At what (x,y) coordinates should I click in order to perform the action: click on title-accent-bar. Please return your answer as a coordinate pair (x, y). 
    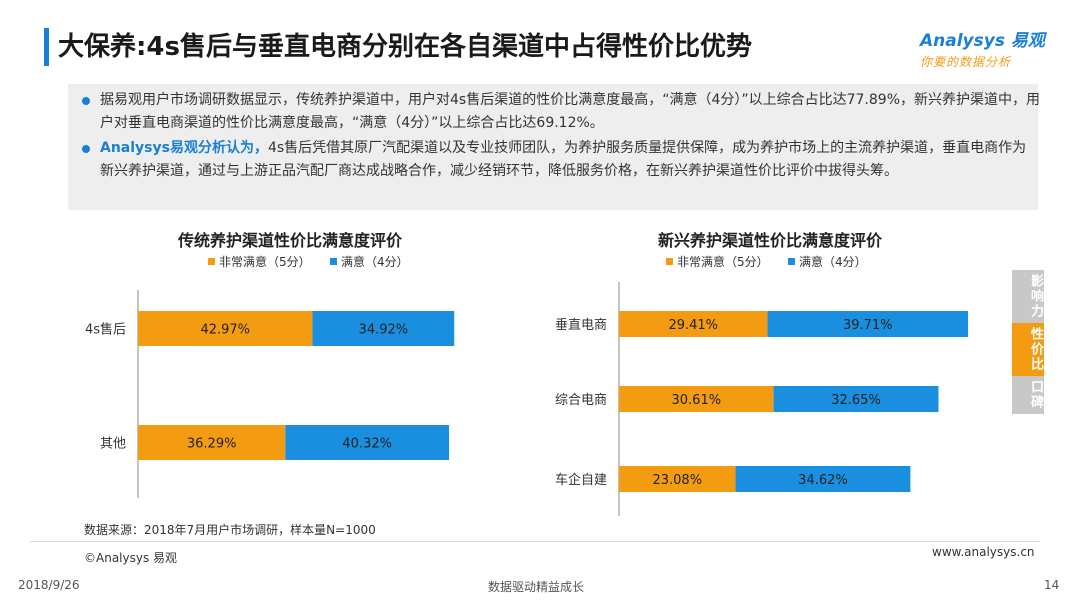
    Looking at the image, I should click on (46, 47).